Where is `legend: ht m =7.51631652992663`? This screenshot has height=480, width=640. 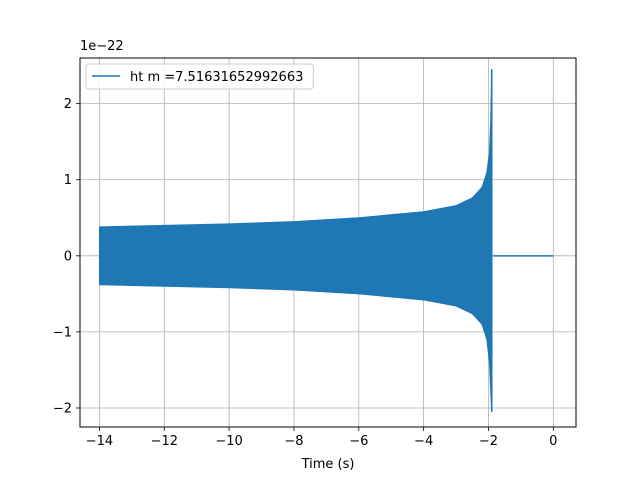 legend: ht m =7.51631652992663 is located at coordinates (199, 76).